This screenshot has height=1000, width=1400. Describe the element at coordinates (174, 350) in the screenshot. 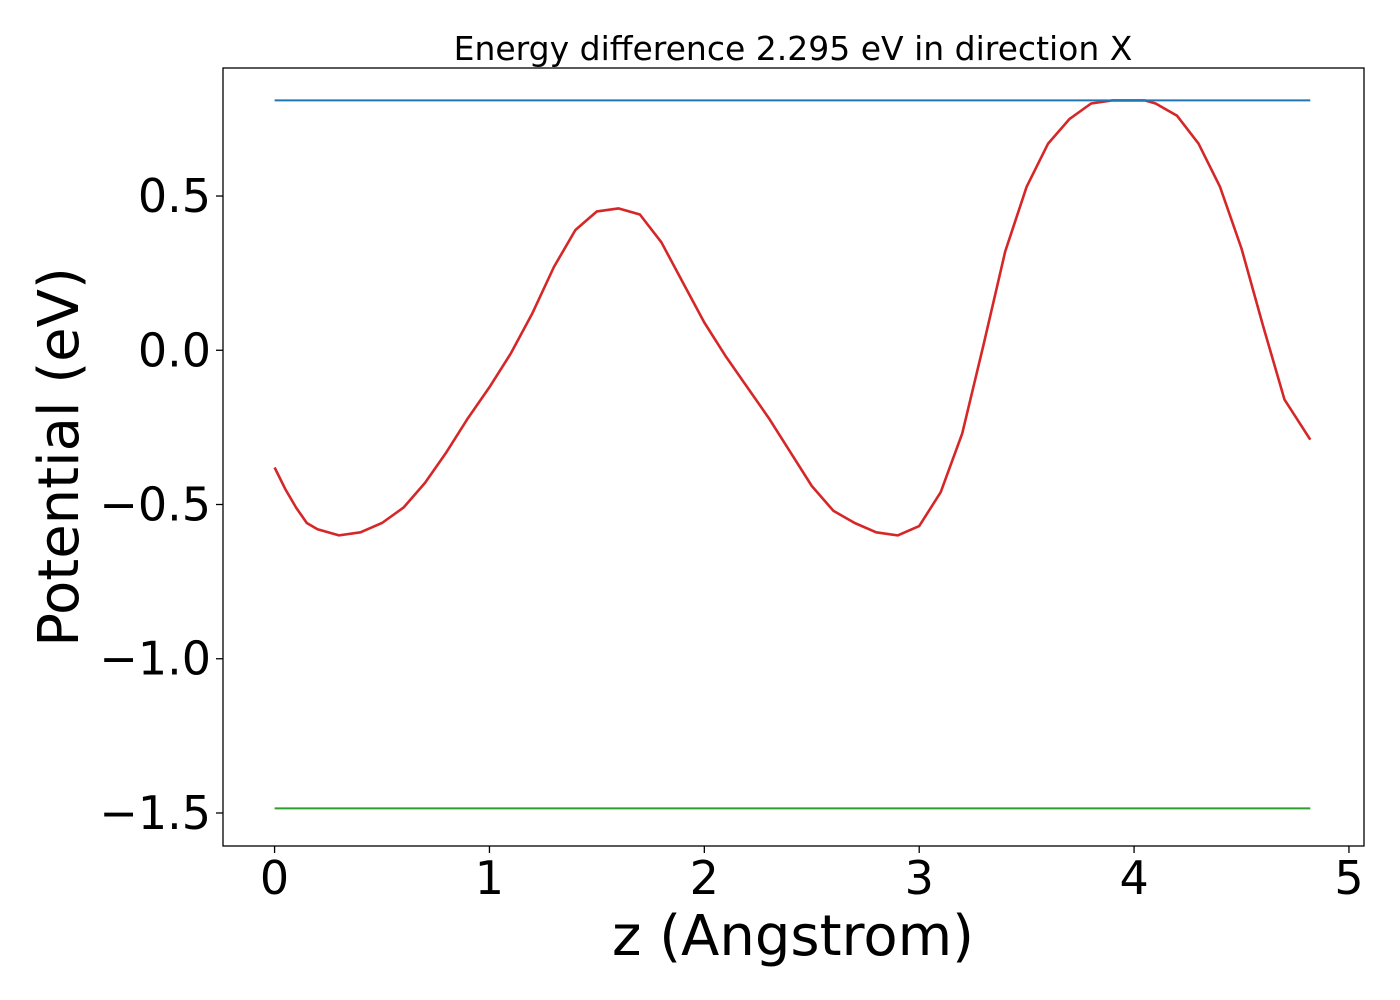

I see `y-tick-label: 0.0` at that location.